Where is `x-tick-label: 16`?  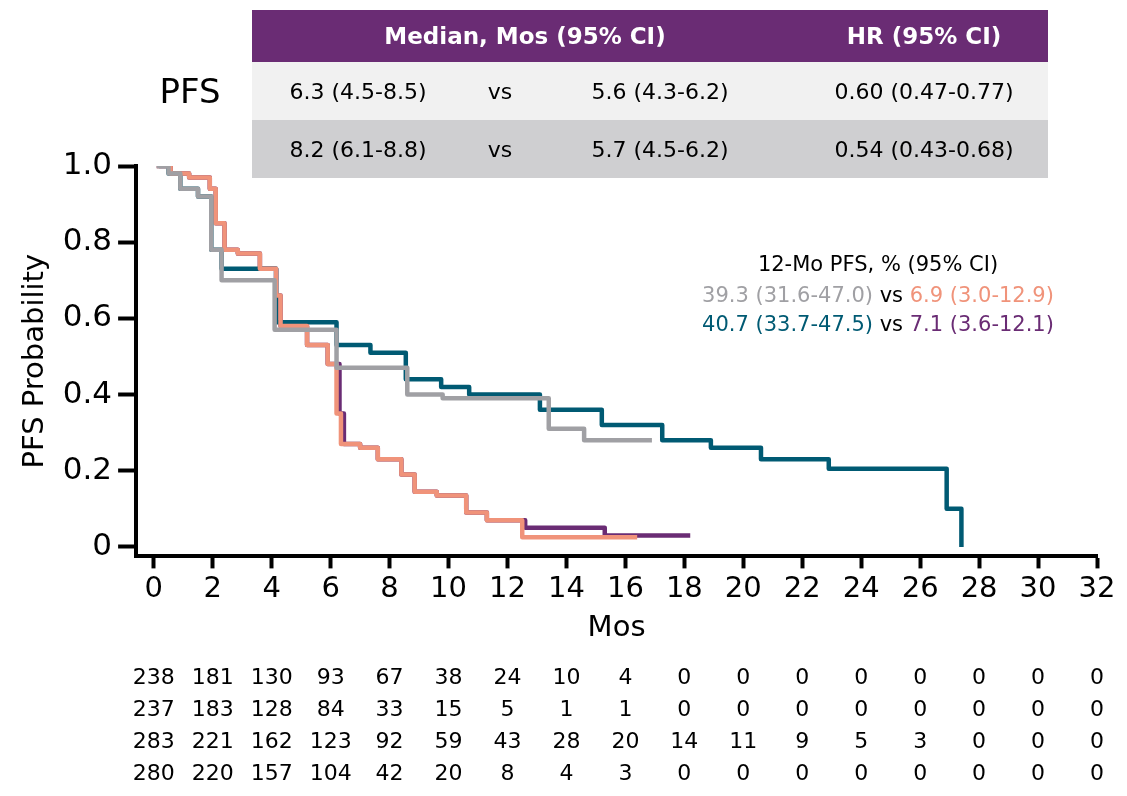 x-tick-label: 16 is located at coordinates (625, 587).